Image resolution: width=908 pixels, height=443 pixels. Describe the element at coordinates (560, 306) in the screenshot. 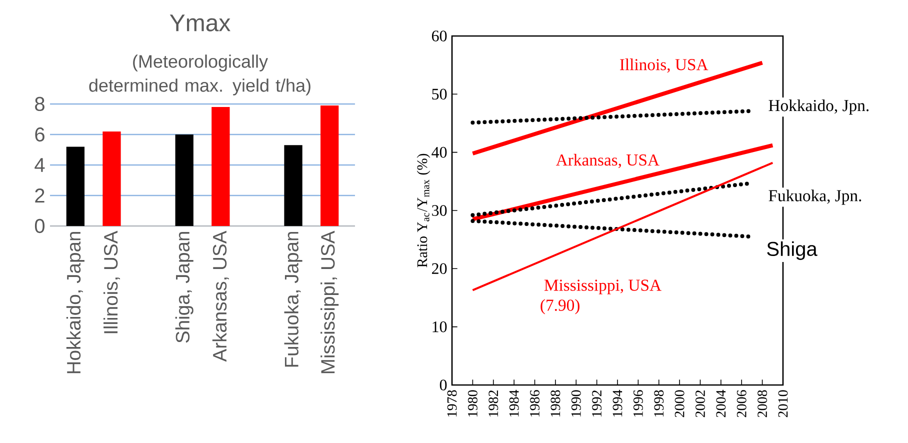

I see `annotation: (7.90)` at that location.